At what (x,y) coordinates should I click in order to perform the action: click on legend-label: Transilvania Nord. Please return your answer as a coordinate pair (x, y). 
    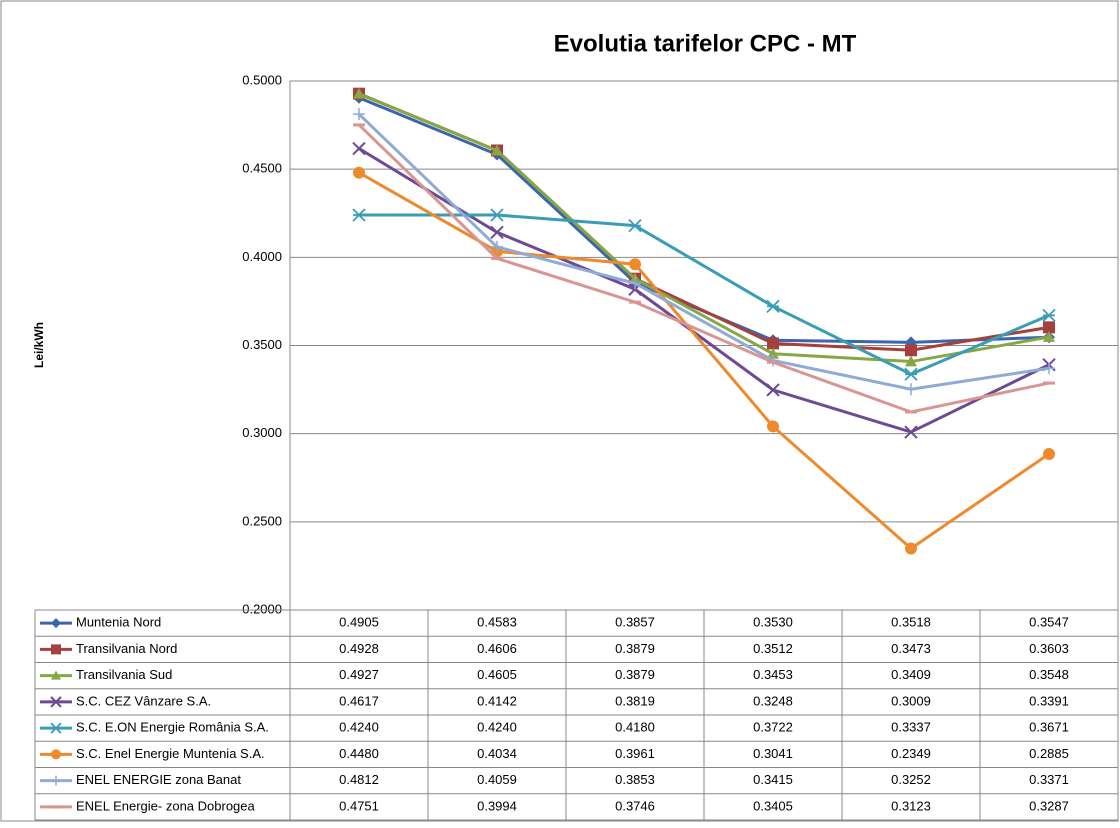
    Looking at the image, I should click on (126, 648).